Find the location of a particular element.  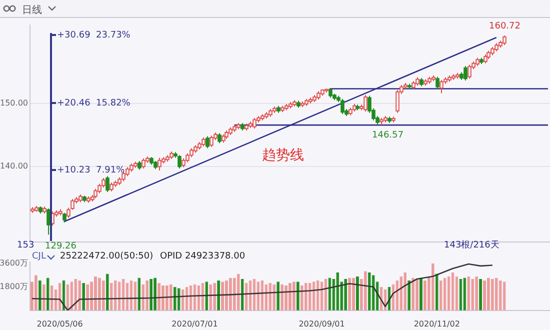

text: 25222472.00(50:50) is located at coordinates (107, 256).